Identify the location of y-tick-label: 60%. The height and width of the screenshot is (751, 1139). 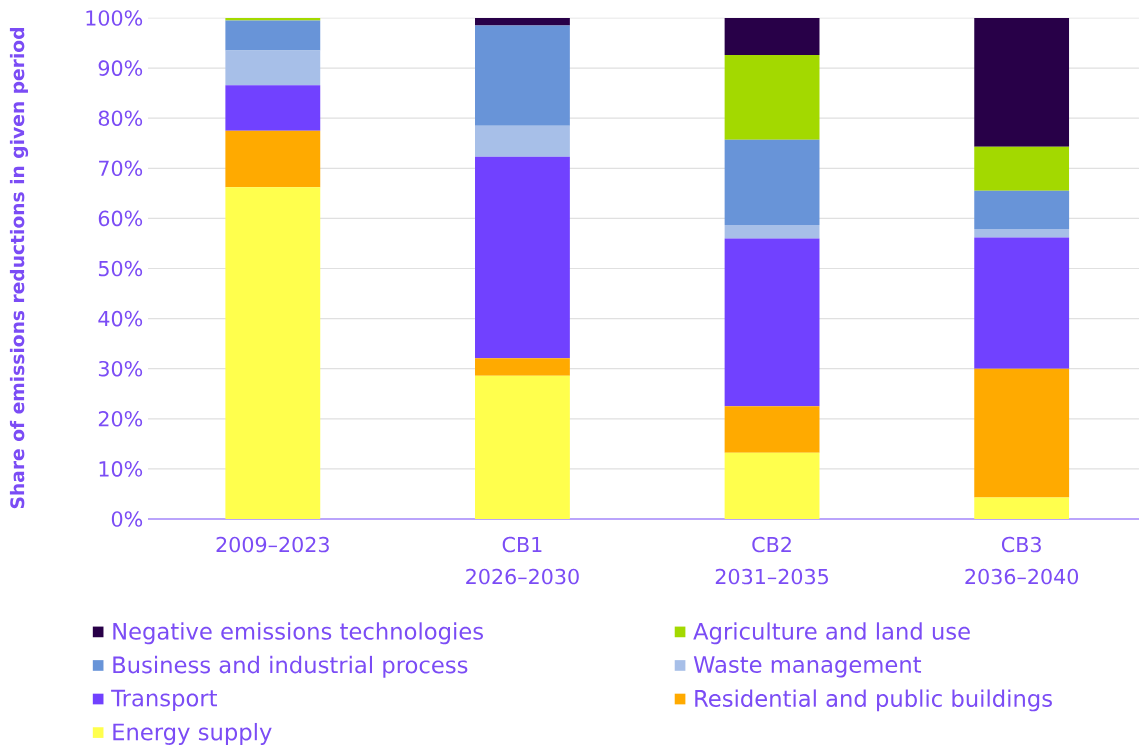
(120, 218).